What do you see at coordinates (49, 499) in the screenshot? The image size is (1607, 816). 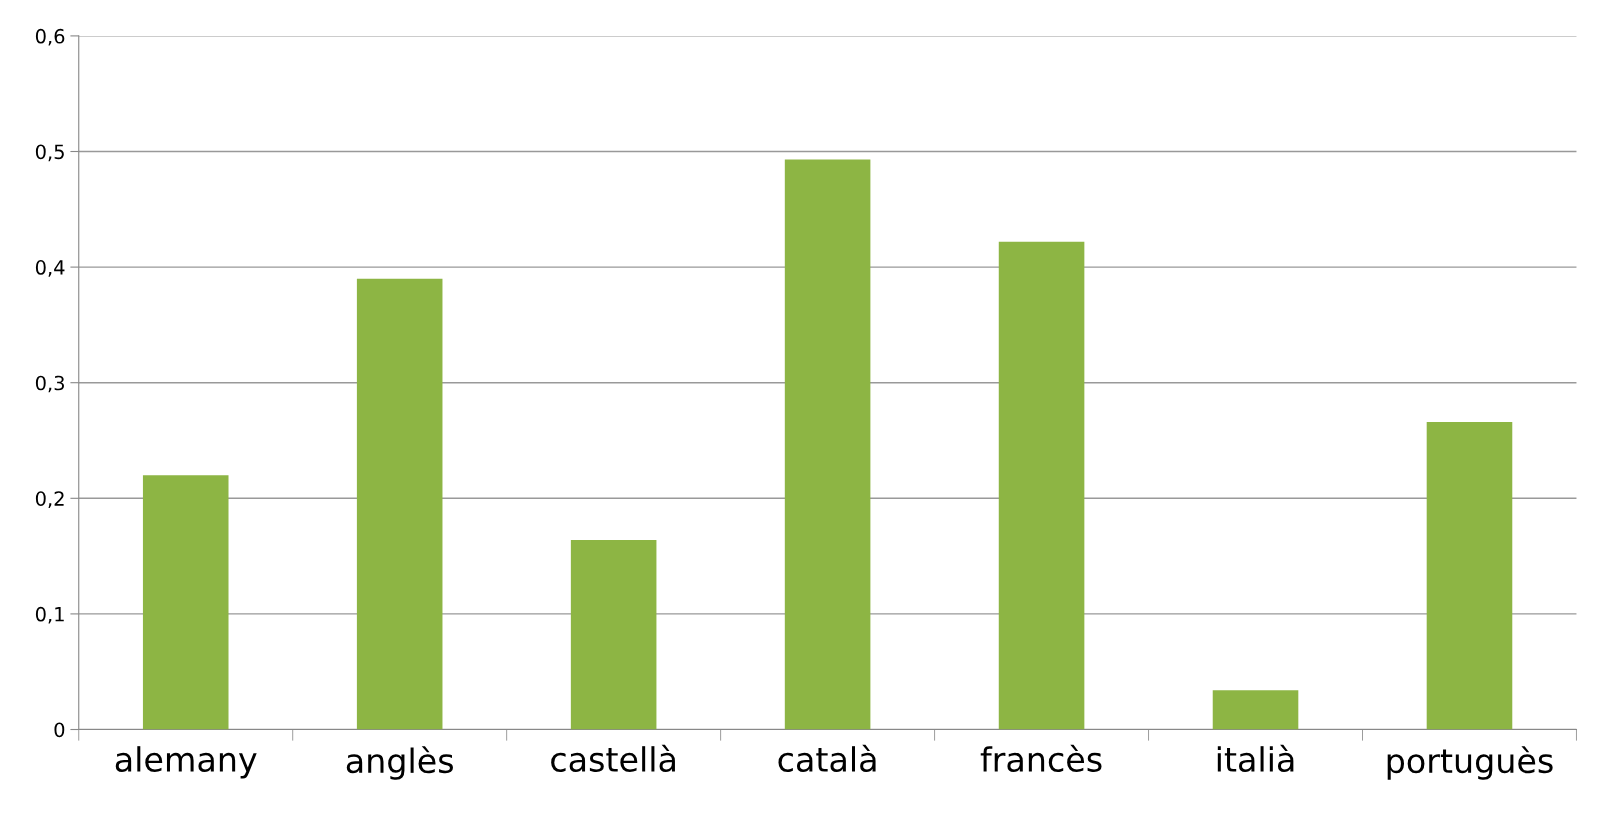 I see `y-tick-label: 0,2` at bounding box center [49, 499].